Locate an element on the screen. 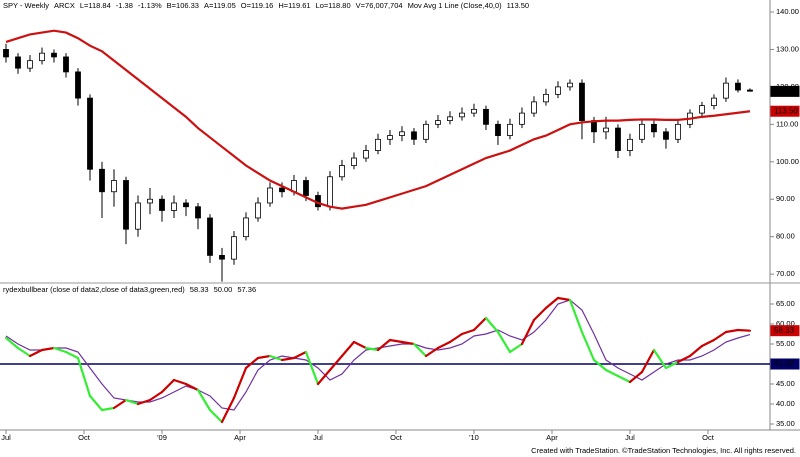 The image size is (800, 457). header-item: -1.38 is located at coordinates (124, 5).